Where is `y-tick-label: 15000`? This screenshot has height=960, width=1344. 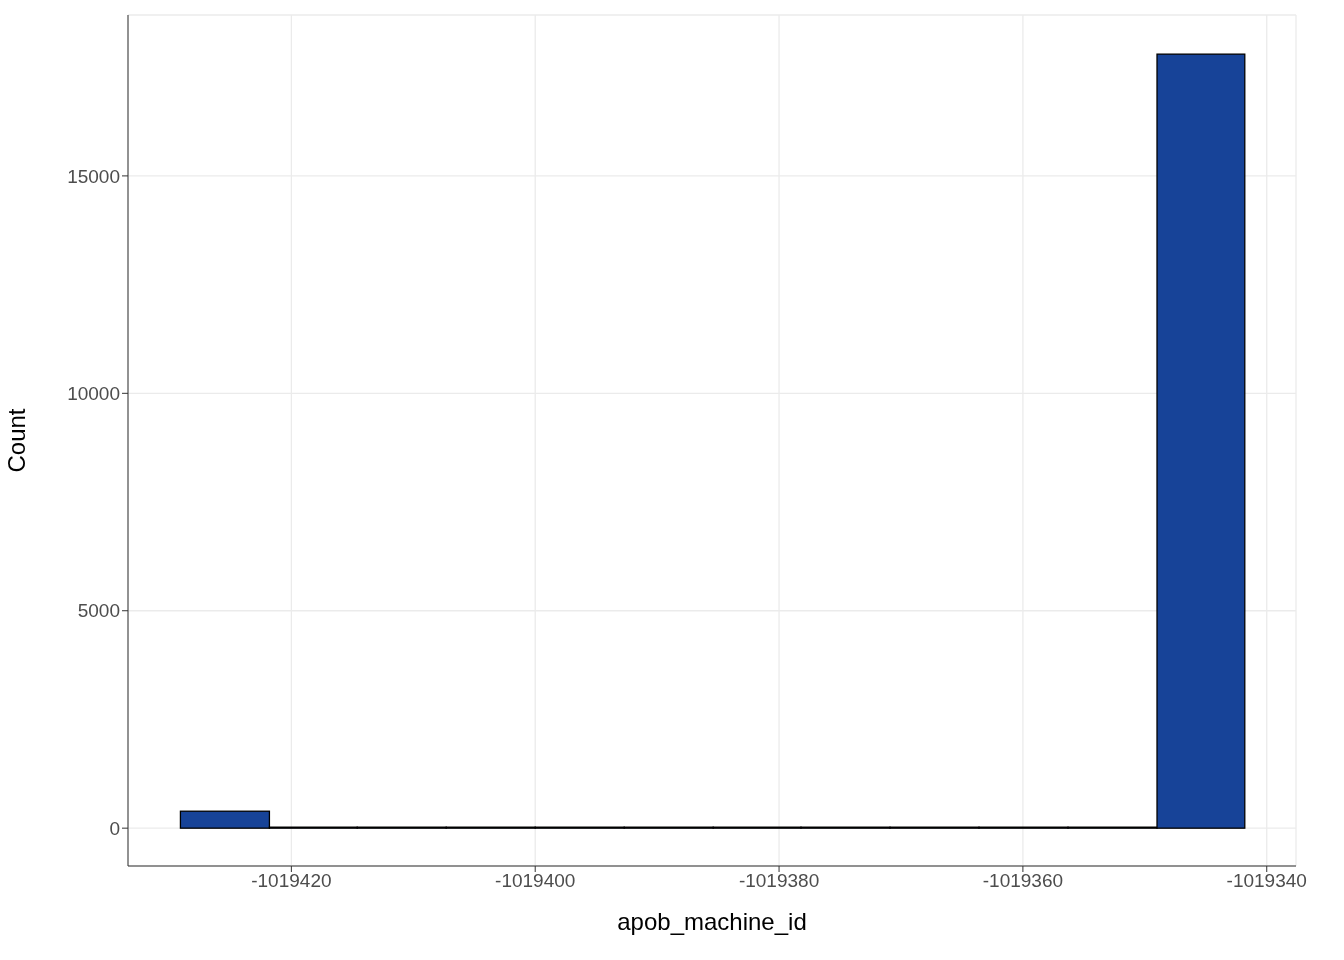 y-tick-label: 15000 is located at coordinates (93, 176).